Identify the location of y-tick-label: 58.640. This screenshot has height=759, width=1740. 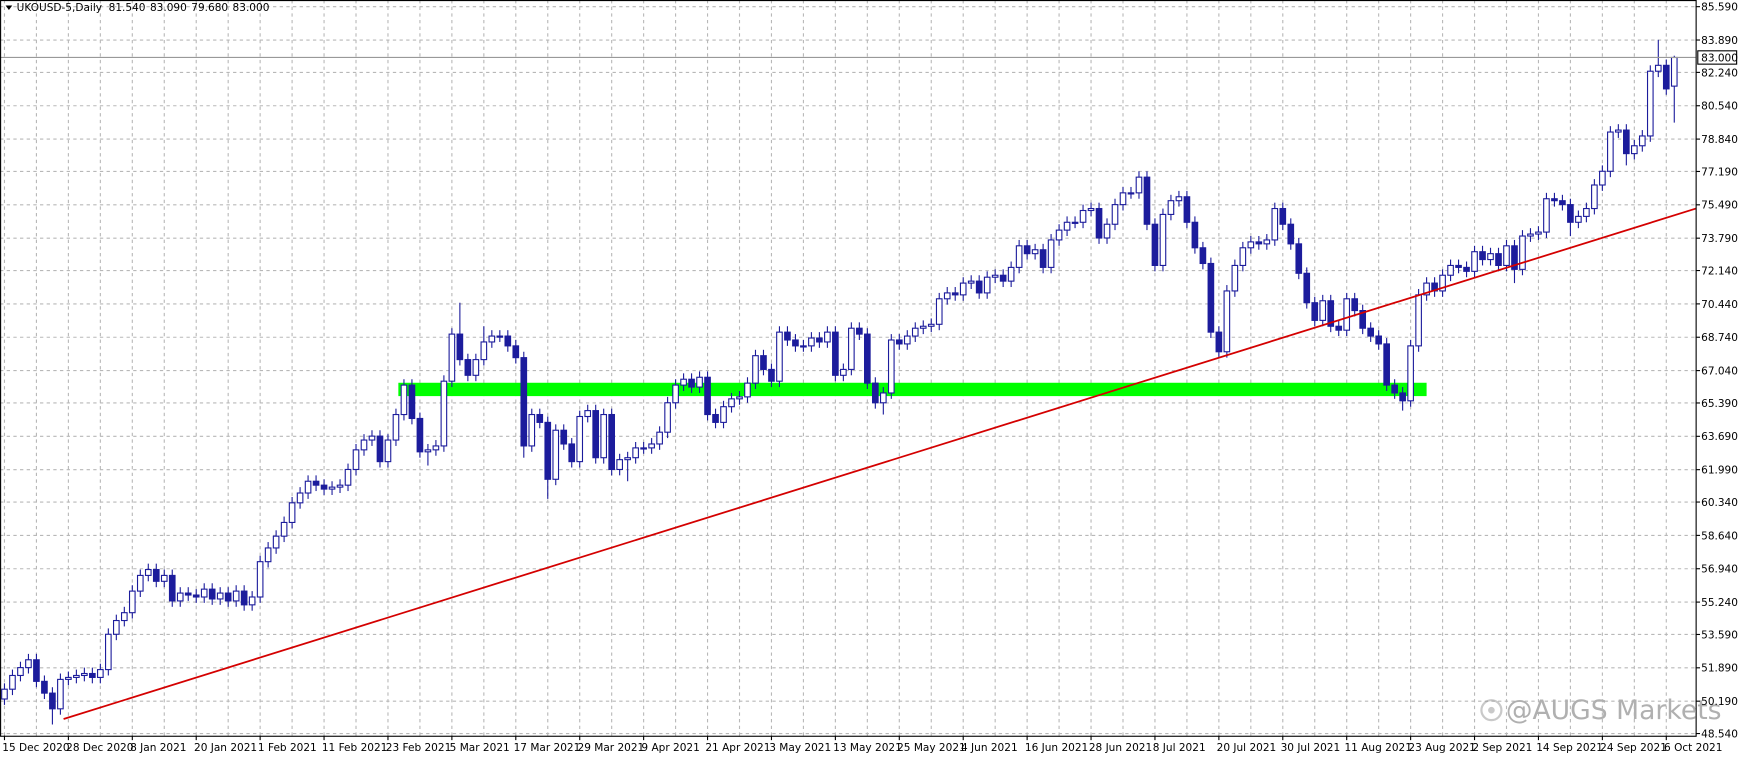
(1719, 536).